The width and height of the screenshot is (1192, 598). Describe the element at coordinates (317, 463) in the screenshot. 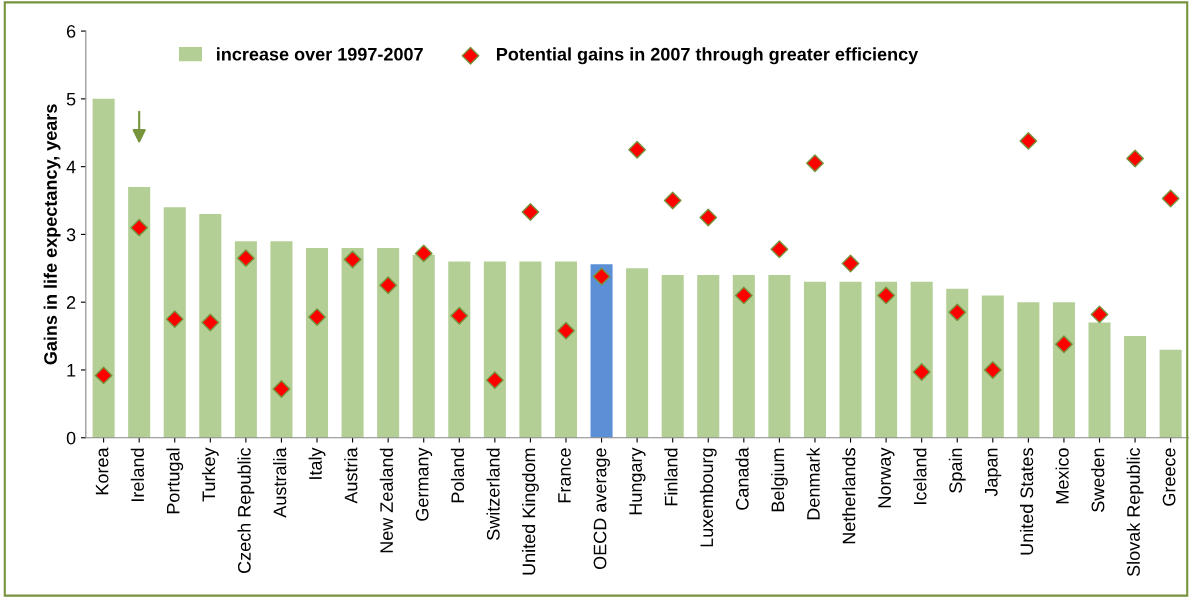

I see `x-tick-label: Italy` at that location.